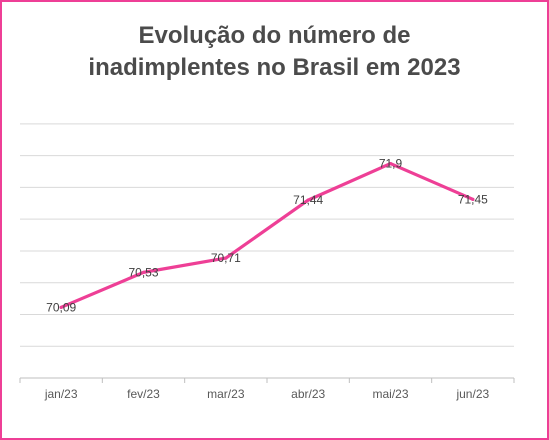  I want to click on data-label: 71,45, so click(473, 199).